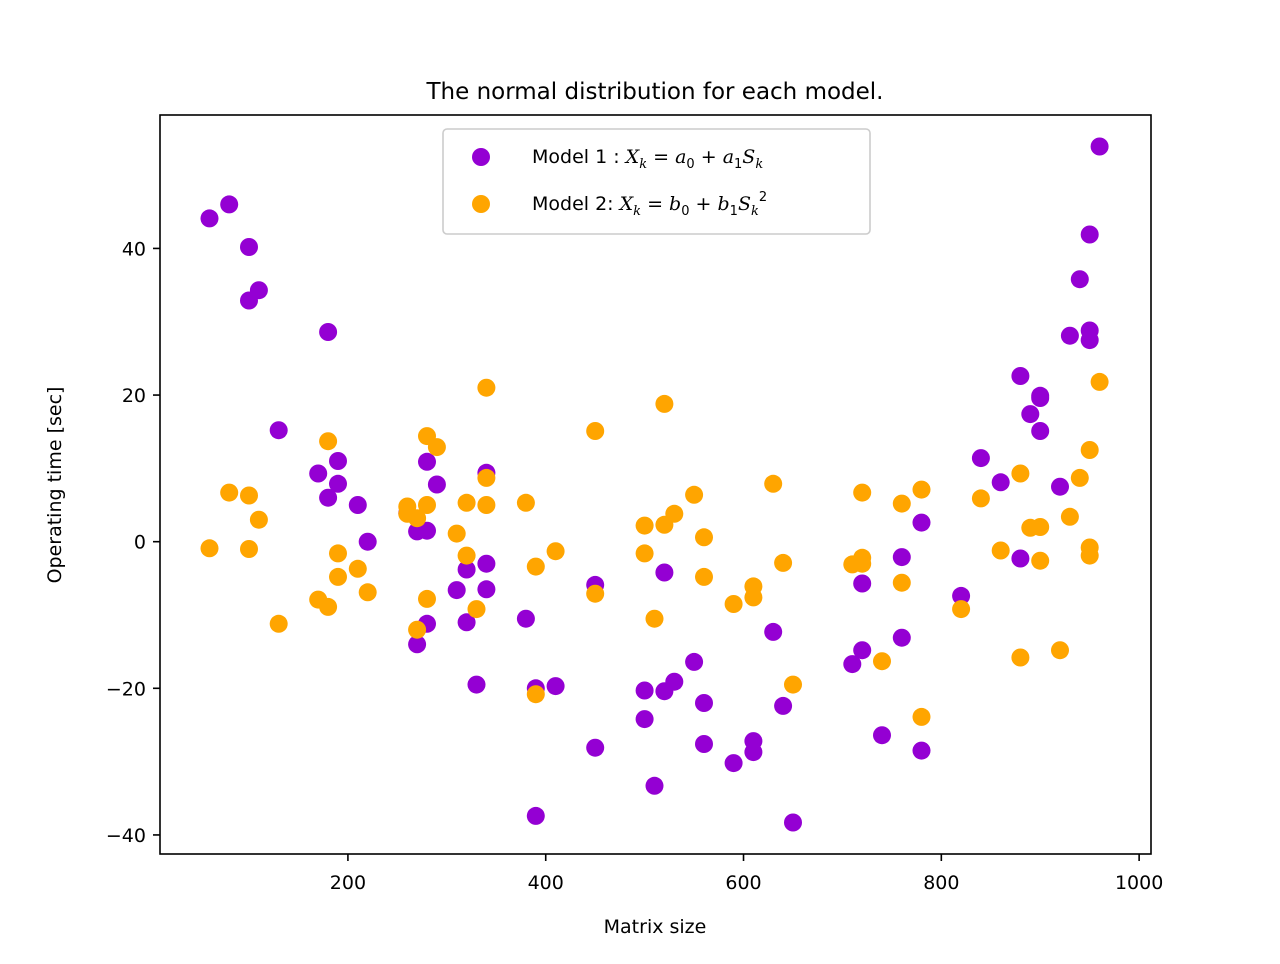 The image size is (1280, 964). I want to click on y-axis-label: Operating time [sec], so click(55, 485).